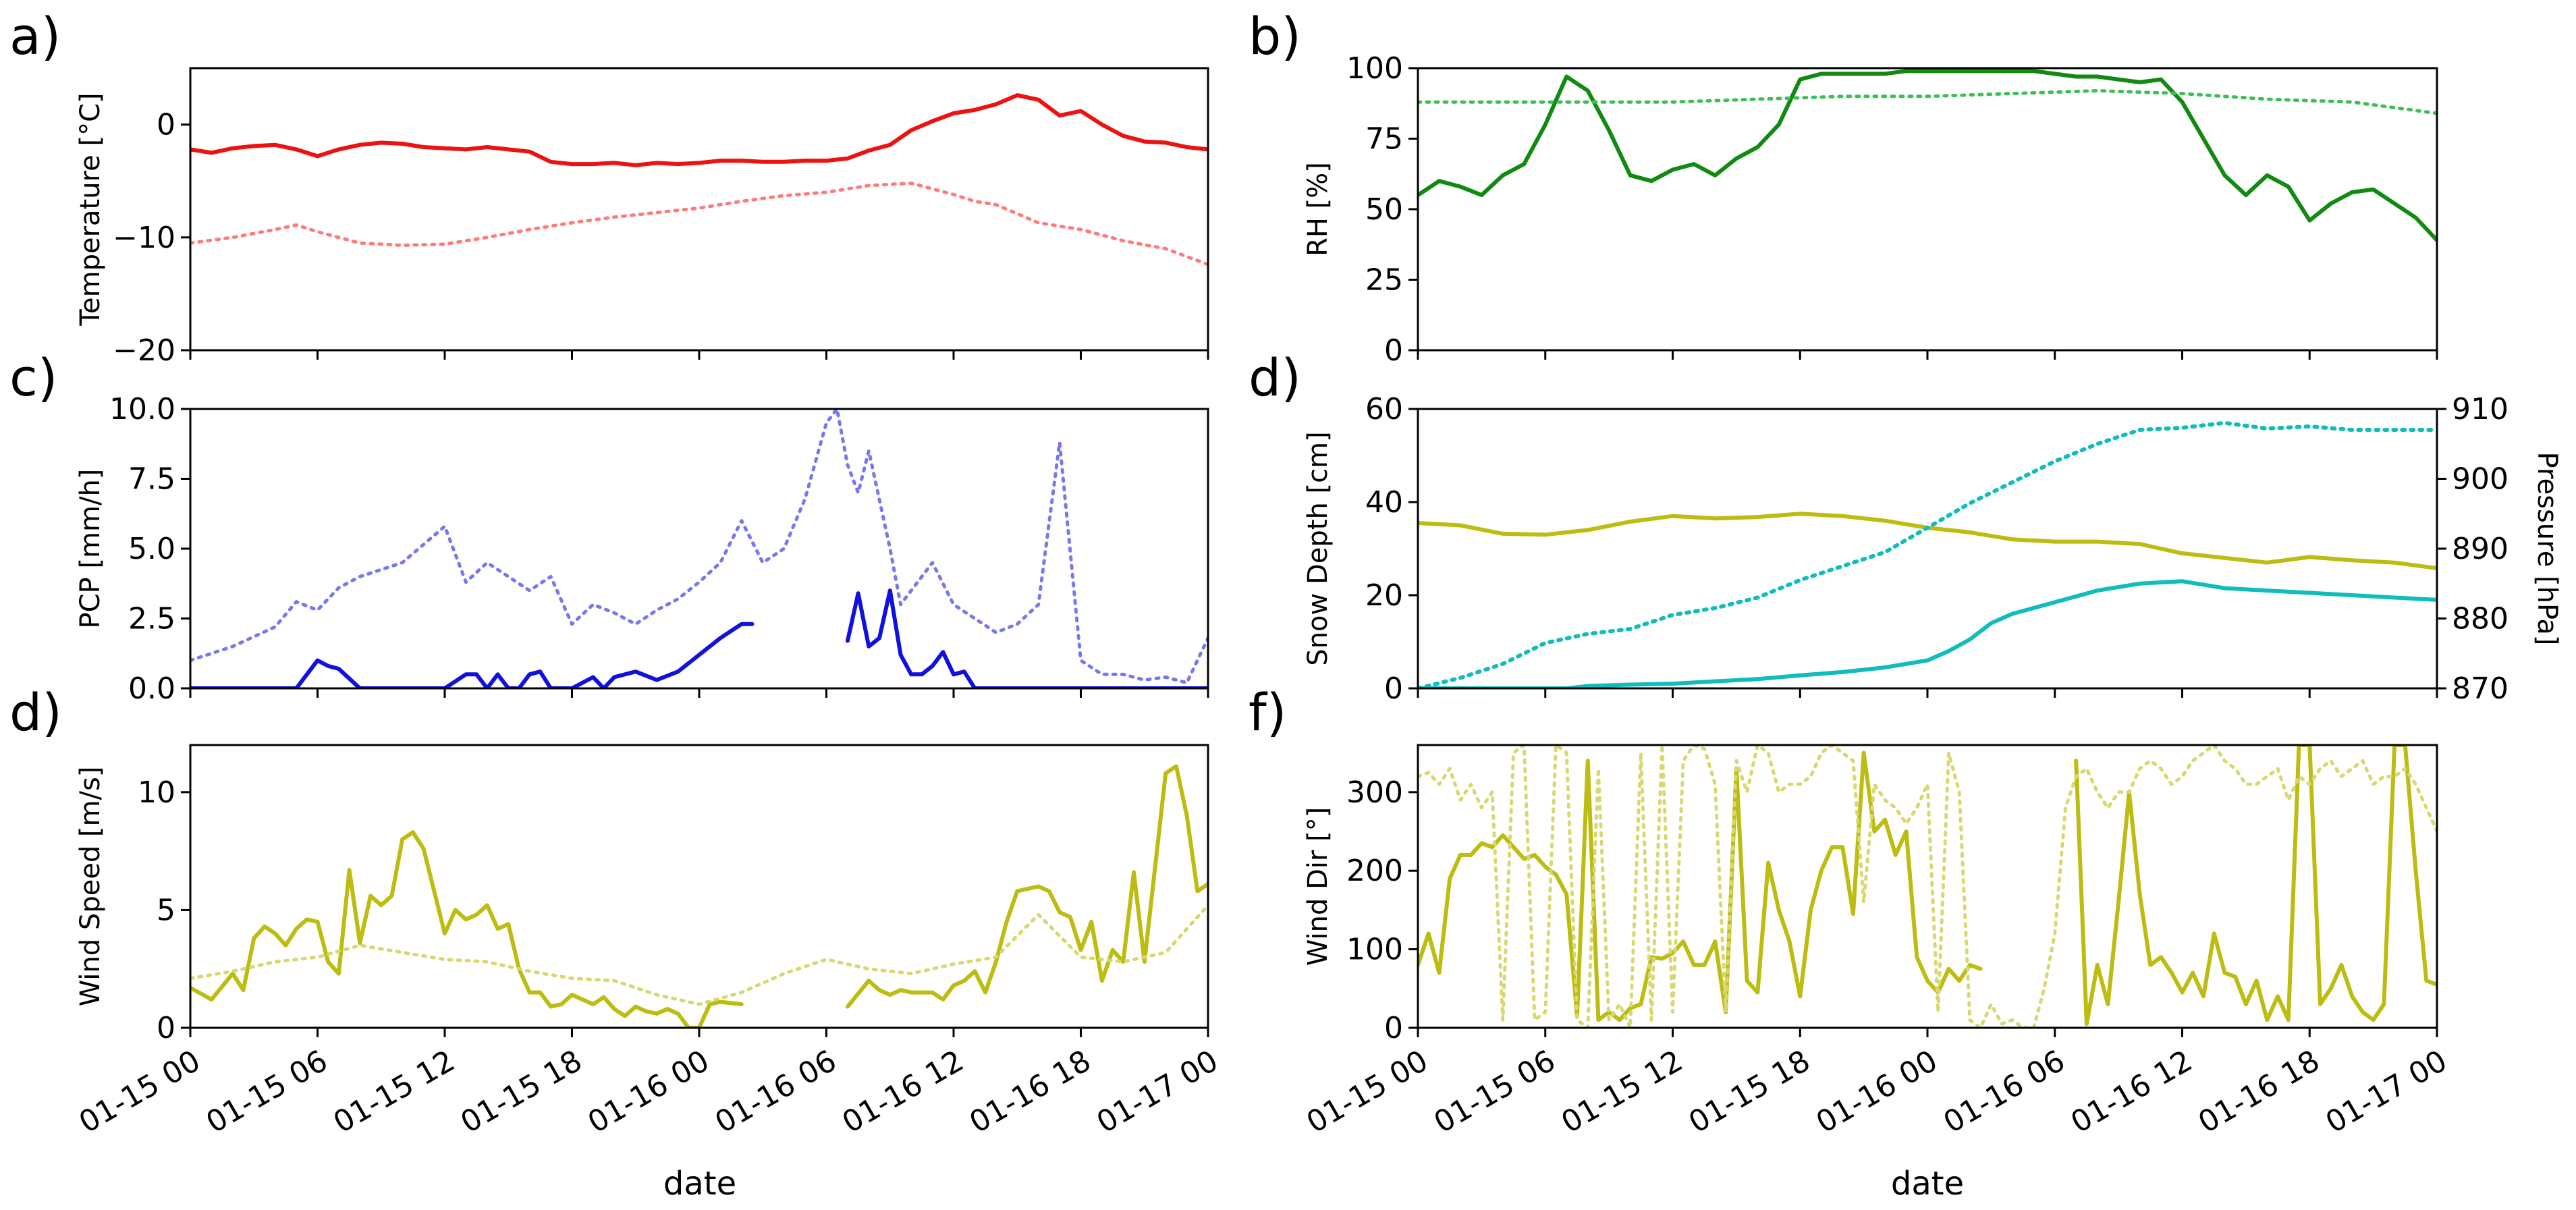  I want to click on series-wind-speed-dotted, so click(699, 954).